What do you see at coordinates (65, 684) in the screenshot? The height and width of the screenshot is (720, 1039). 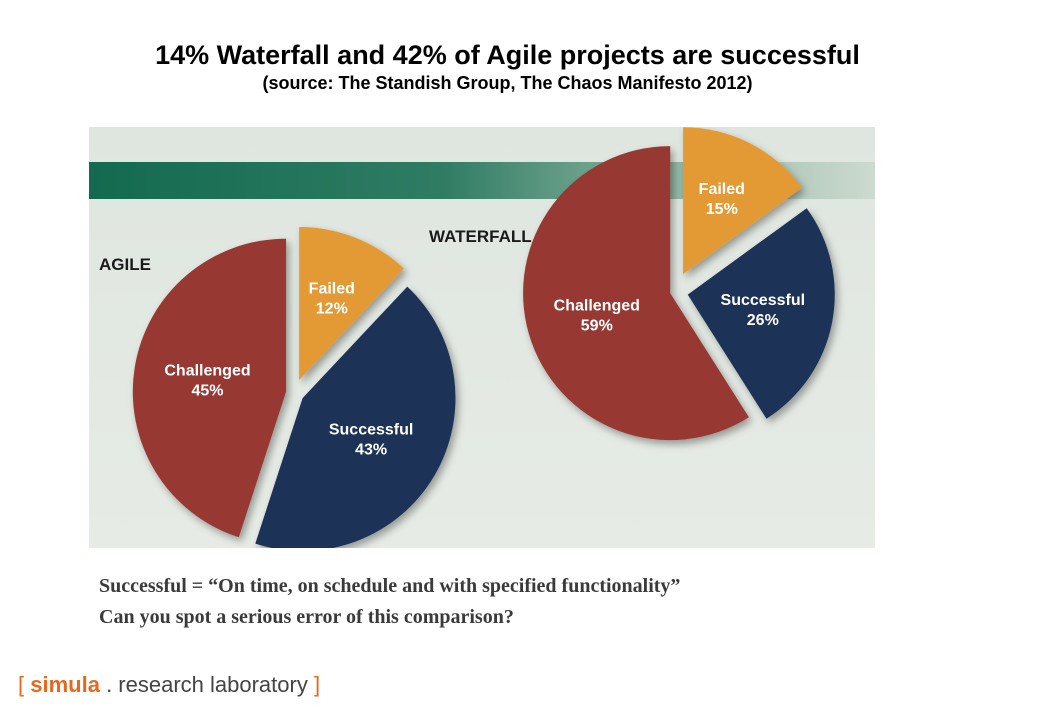 I see `logo-brand: simula` at bounding box center [65, 684].